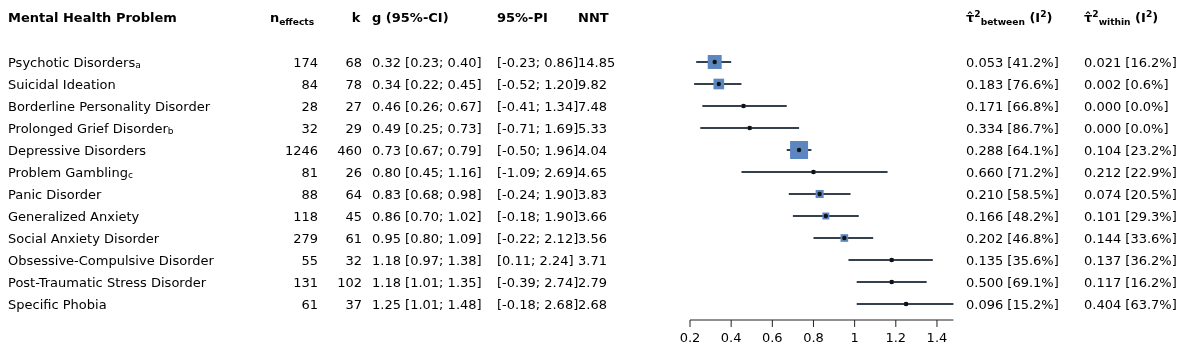  What do you see at coordinates (538, 62) in the screenshot?
I see `text: [-0.23; 0.86]` at bounding box center [538, 62].